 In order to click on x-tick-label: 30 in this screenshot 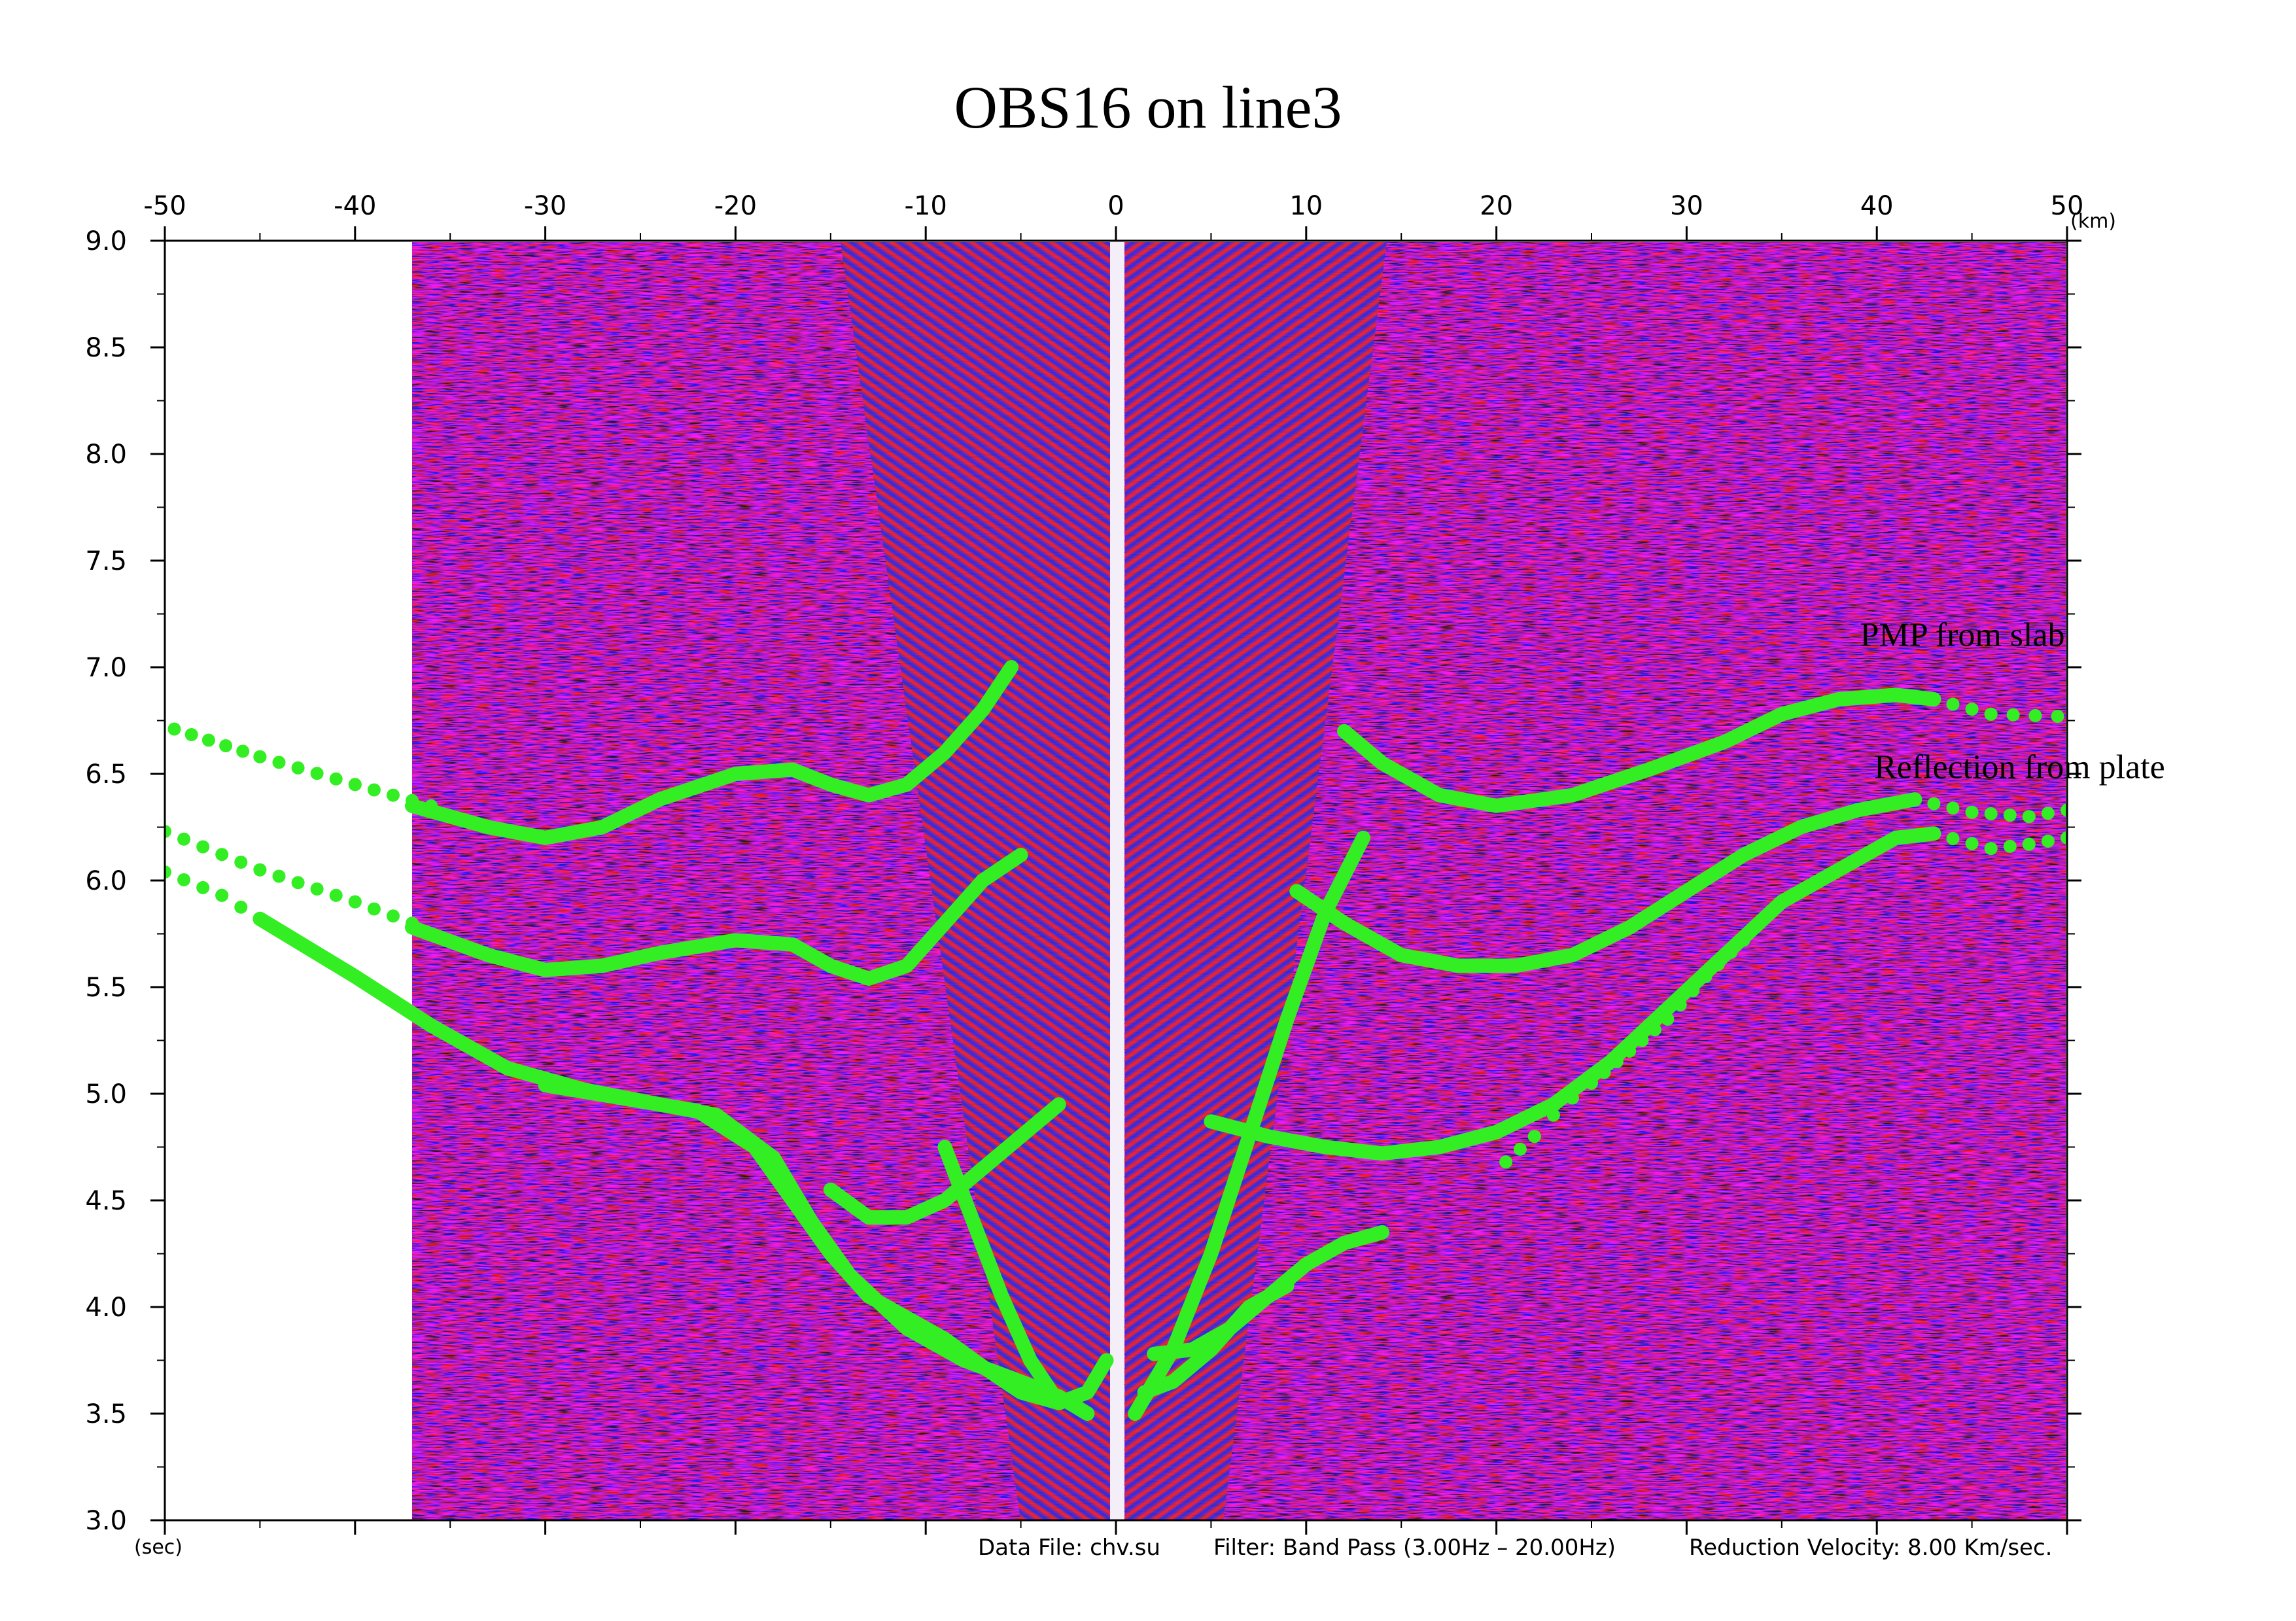, I will do `click(1686, 206)`.